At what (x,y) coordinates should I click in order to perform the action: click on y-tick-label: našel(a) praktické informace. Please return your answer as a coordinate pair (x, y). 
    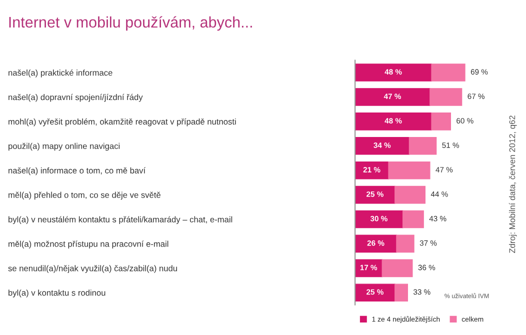
    Looking at the image, I should click on (60, 73).